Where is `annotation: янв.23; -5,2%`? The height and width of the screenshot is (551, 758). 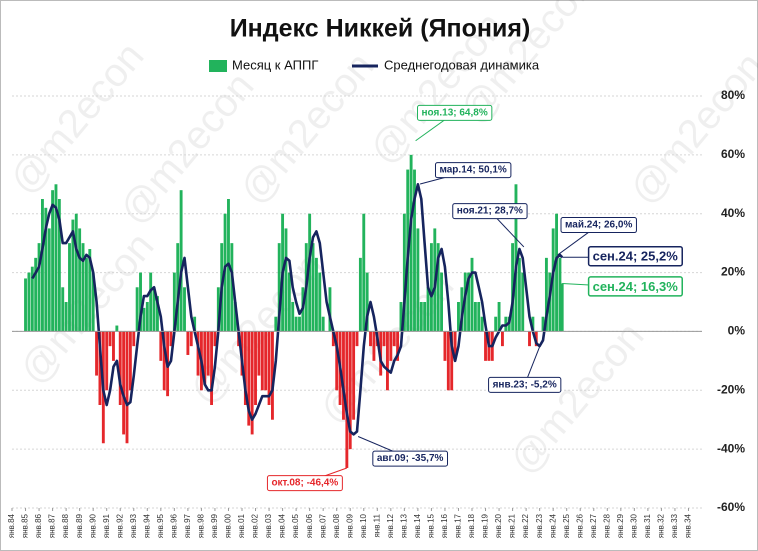 annotation: янв.23; -5,2% is located at coordinates (525, 384).